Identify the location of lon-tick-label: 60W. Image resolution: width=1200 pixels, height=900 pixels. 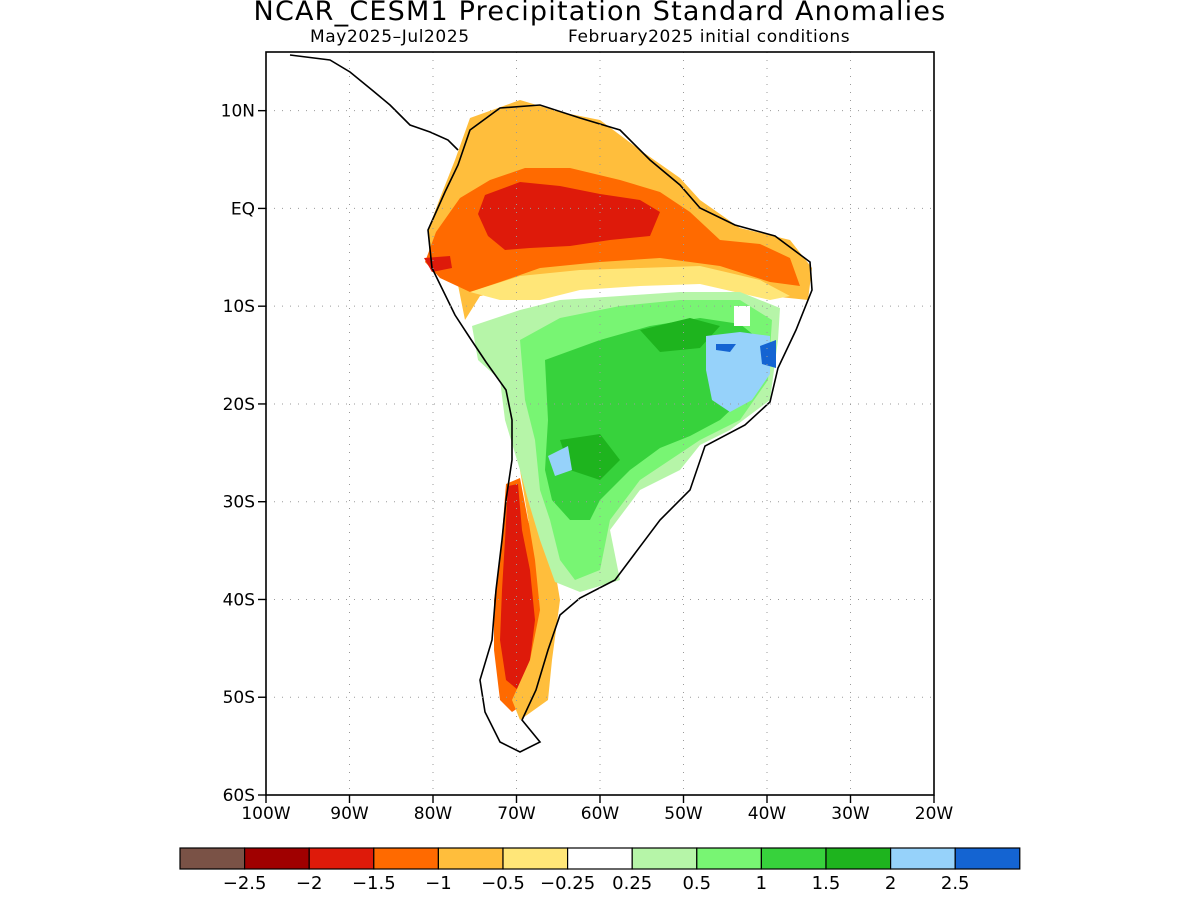
(600, 814).